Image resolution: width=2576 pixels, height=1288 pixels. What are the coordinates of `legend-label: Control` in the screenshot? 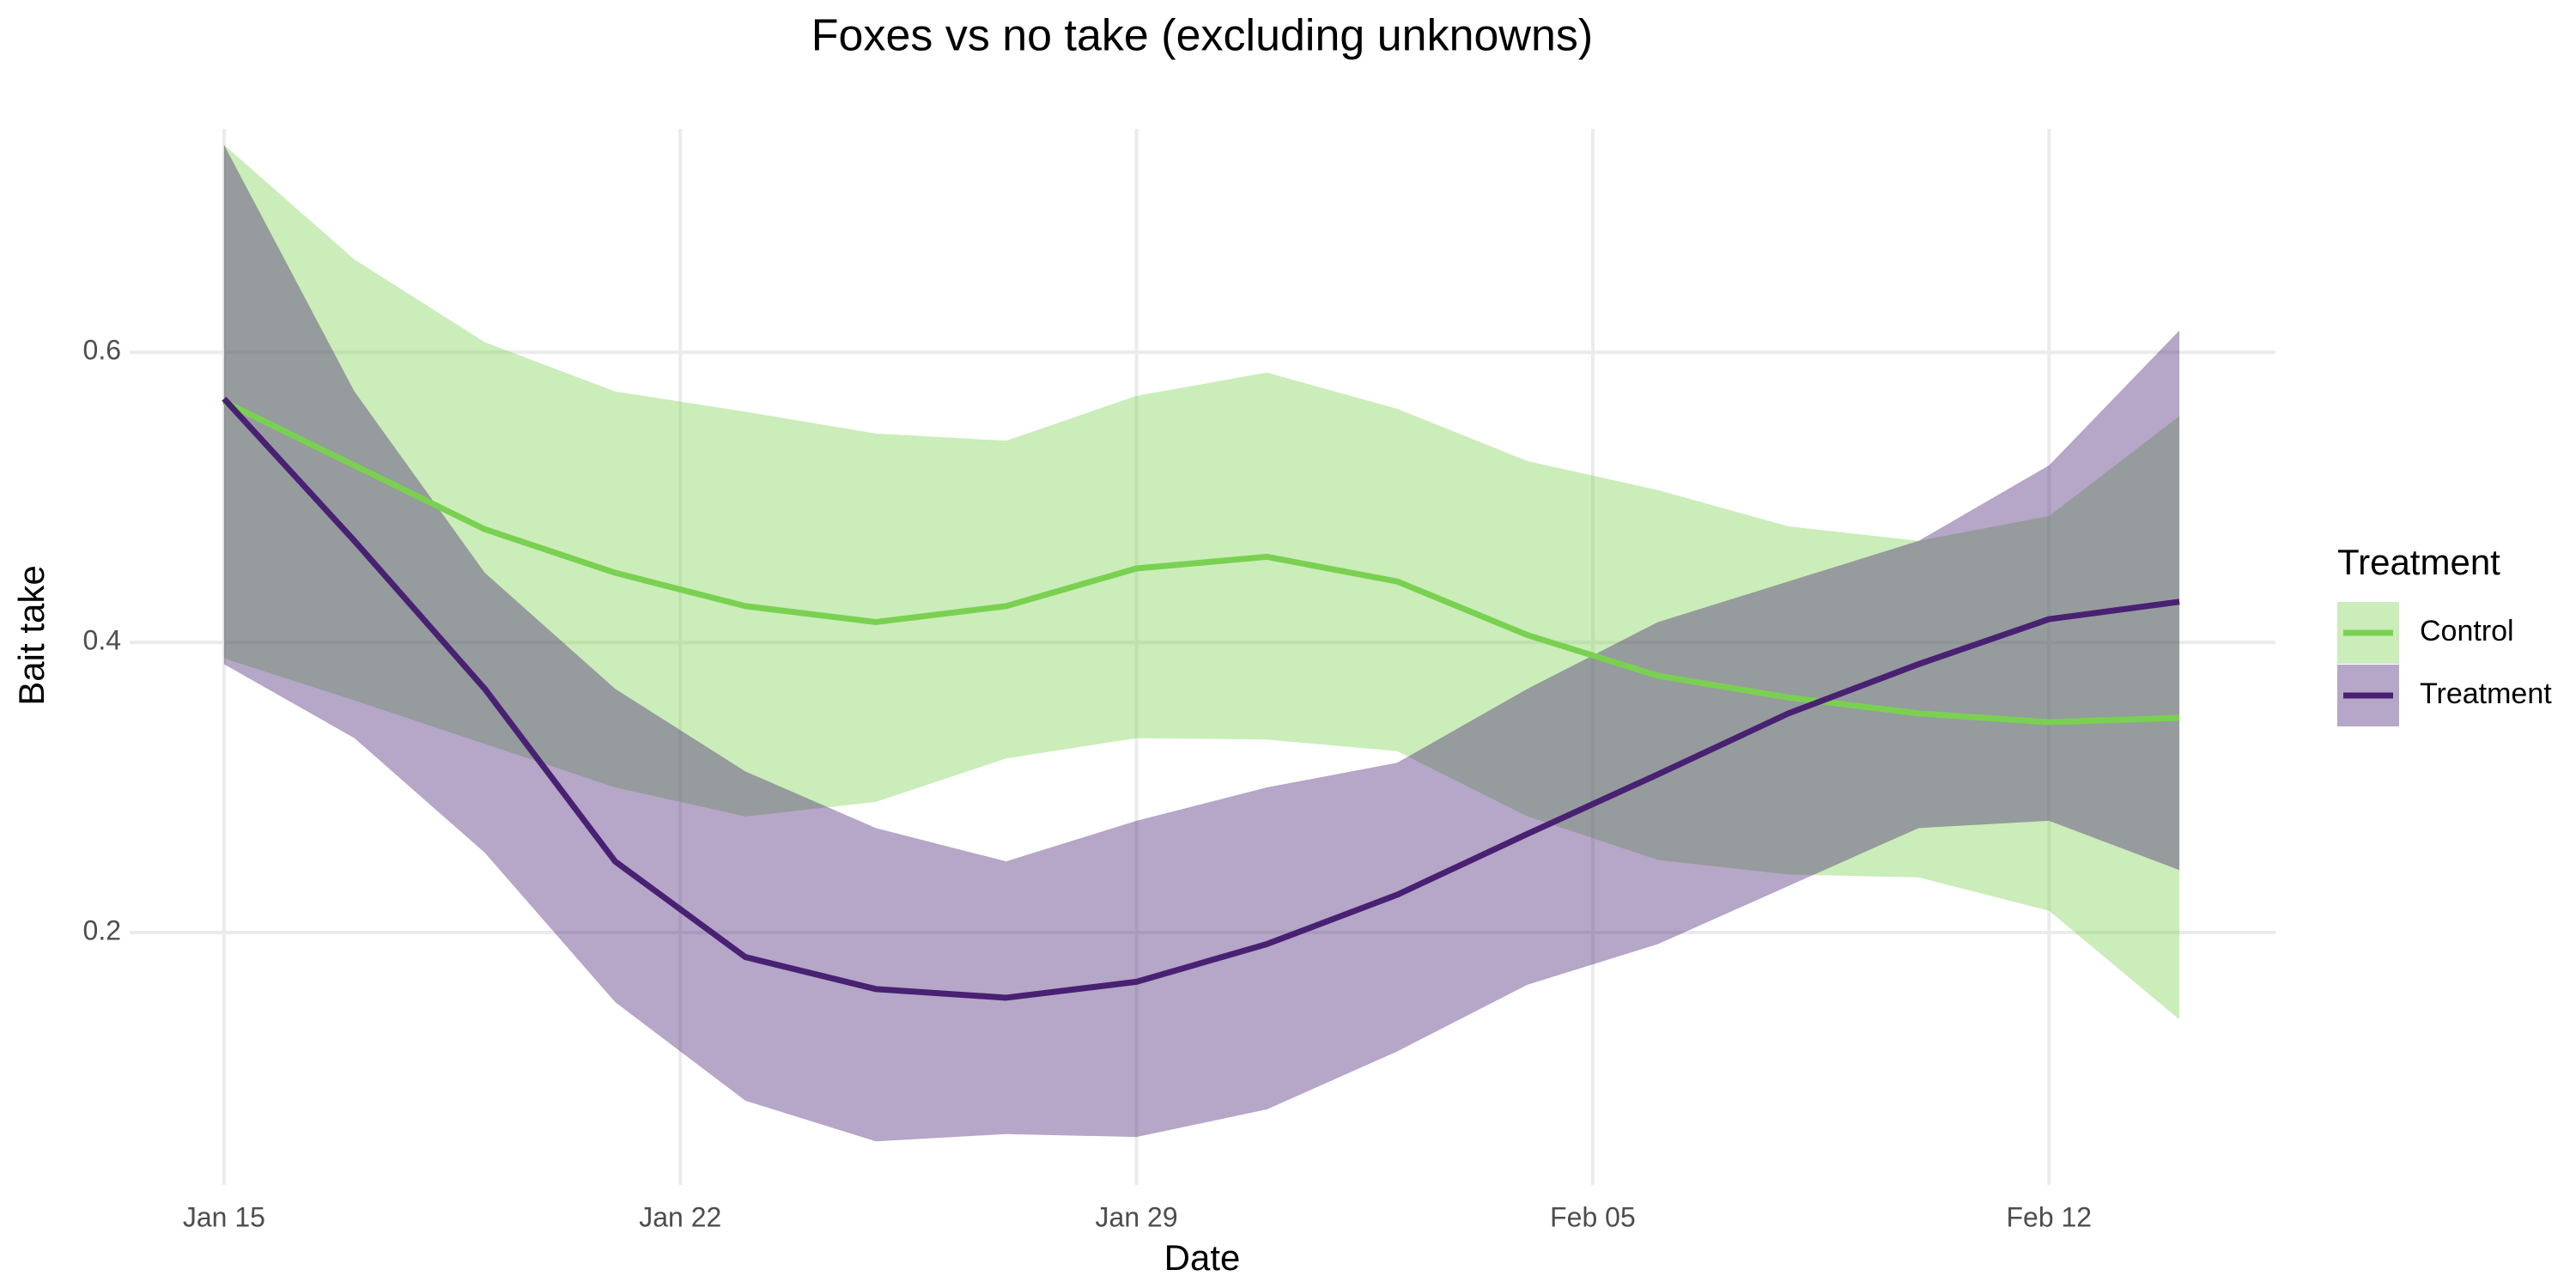 It's located at (2467, 631).